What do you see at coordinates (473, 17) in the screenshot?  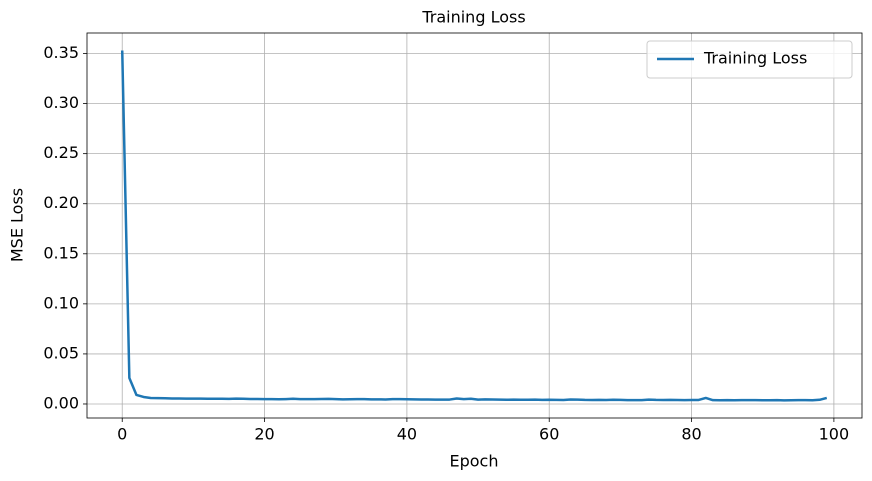 I see `chart-title: Training Loss` at bounding box center [473, 17].